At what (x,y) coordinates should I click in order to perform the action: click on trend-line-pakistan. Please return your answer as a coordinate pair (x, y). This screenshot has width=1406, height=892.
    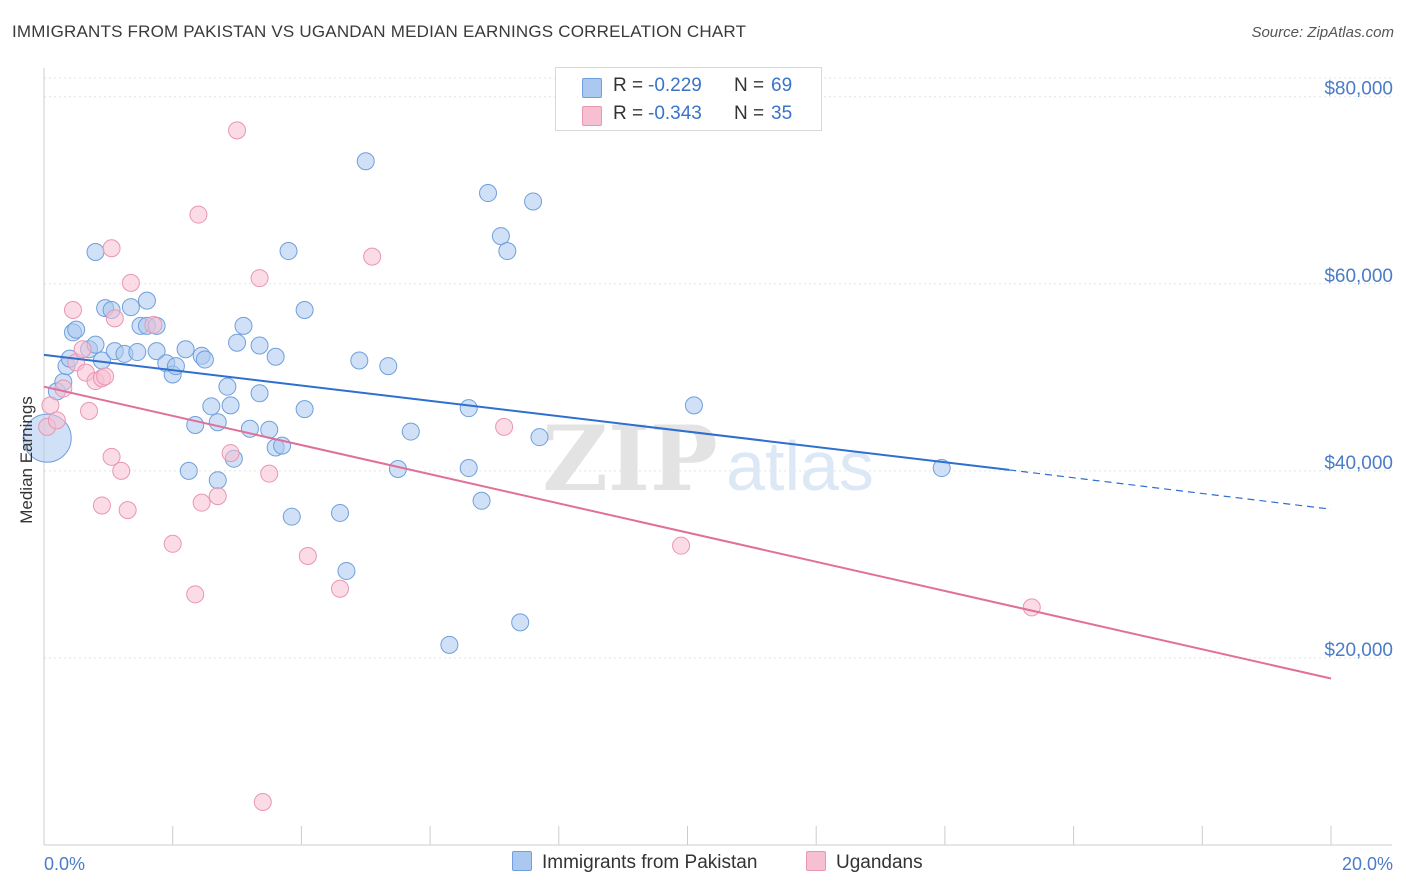
    Looking at the image, I should click on (526, 412).